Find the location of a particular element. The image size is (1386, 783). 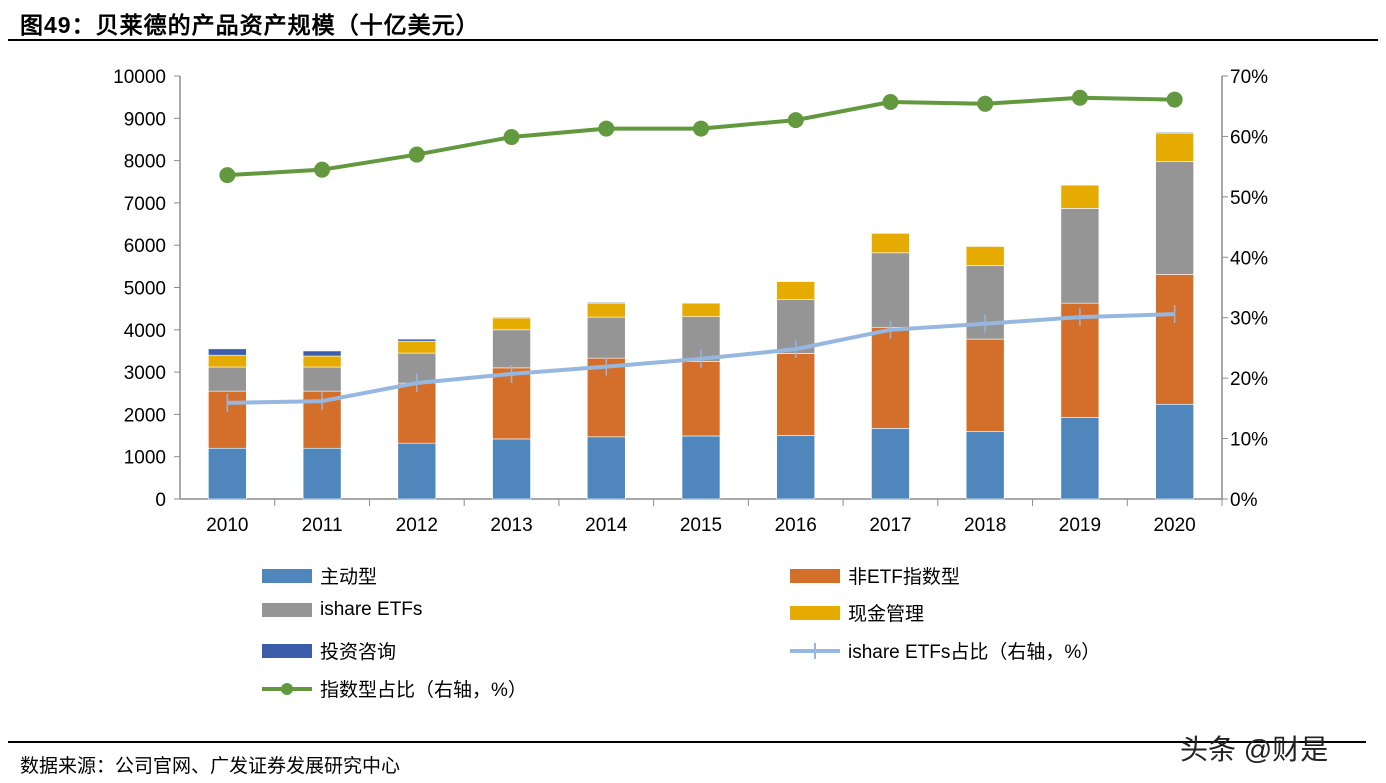

legend-item: 非ETF指数型 is located at coordinates (875, 575).